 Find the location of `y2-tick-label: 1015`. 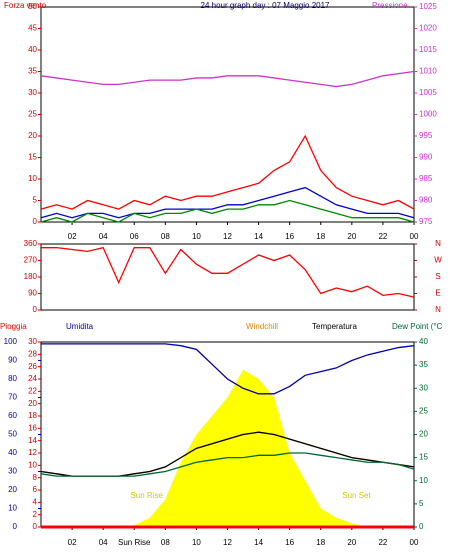

y2-tick-label: 1015 is located at coordinates (428, 49).